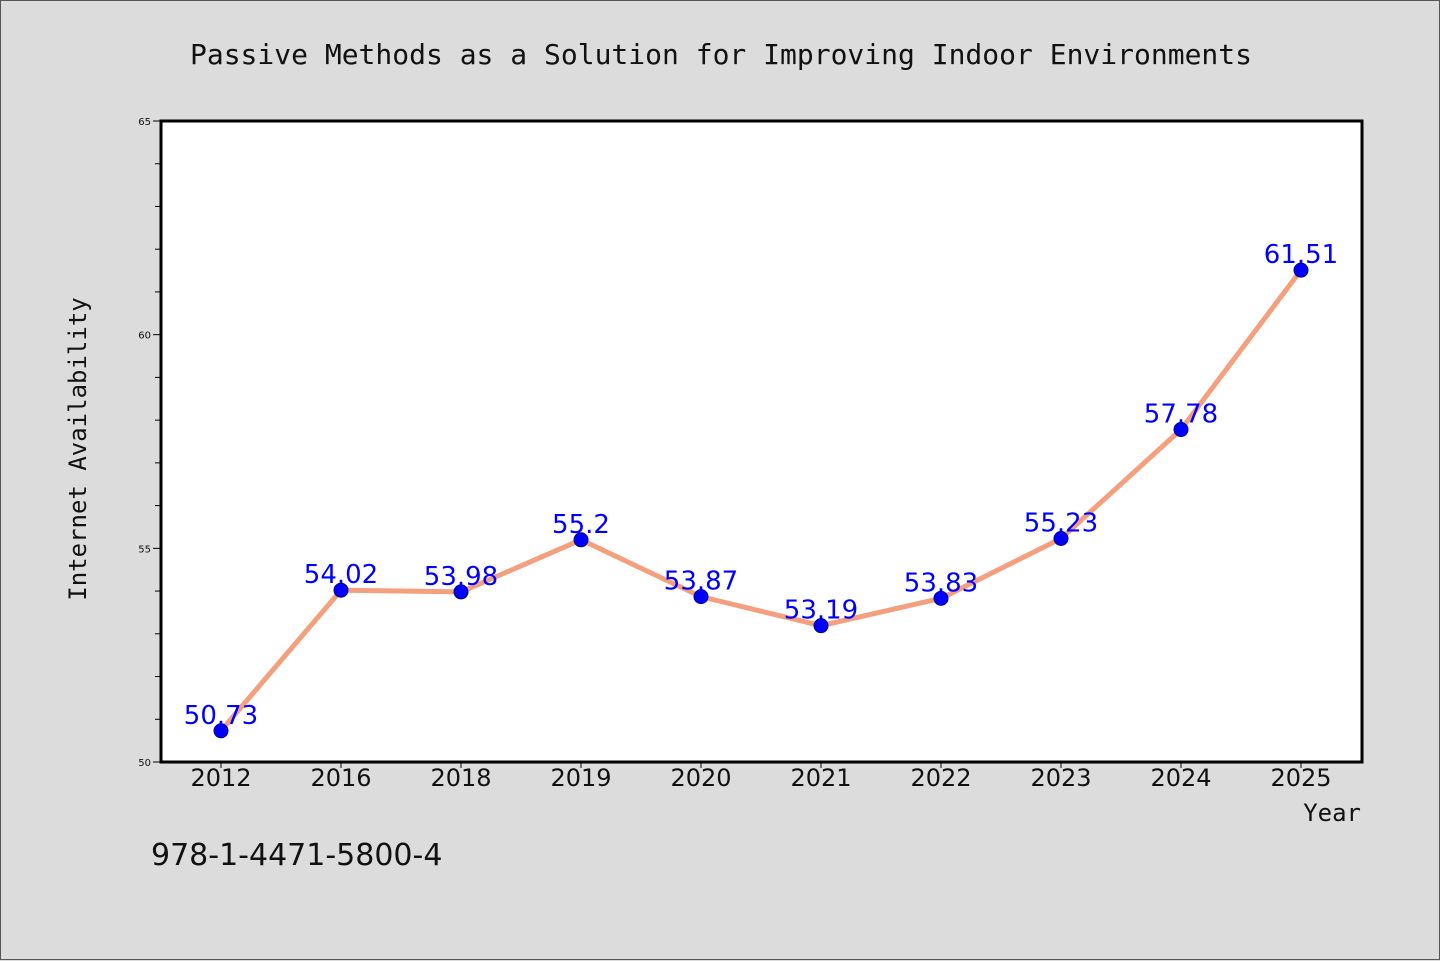 The image size is (1440, 961). Describe the element at coordinates (761, 777) in the screenshot. I see `x-axis: 2012 2016 2018 2019 2020 2021 2022 2023 2024 2025` at that location.